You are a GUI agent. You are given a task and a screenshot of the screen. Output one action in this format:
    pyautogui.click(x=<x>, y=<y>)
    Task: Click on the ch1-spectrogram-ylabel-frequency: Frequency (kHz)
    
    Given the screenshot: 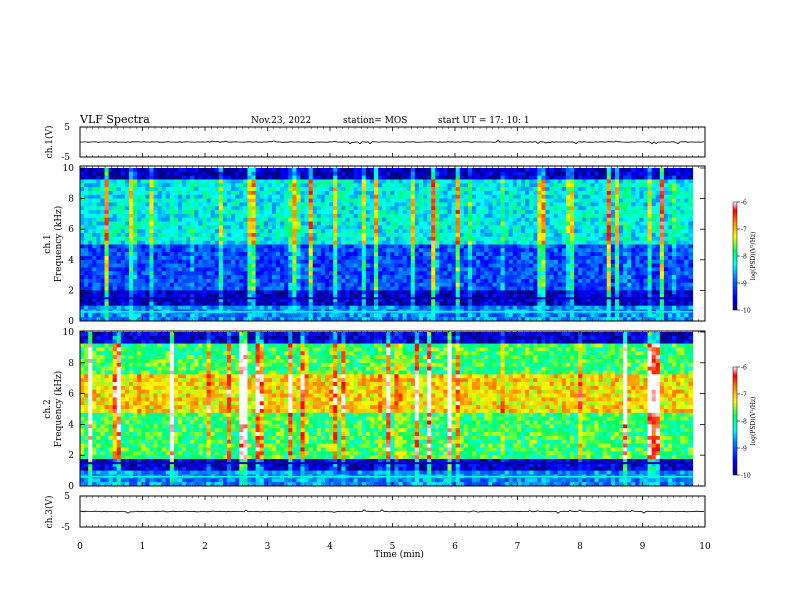 What is the action you would take?
    pyautogui.click(x=58, y=244)
    